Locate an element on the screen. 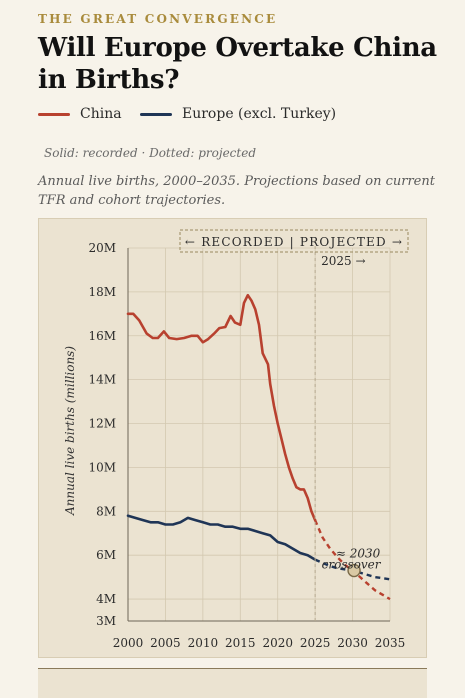 The height and width of the screenshot is (698, 465). phase-banner: ← RECORDED | PROJECTED → is located at coordinates (294, 242).